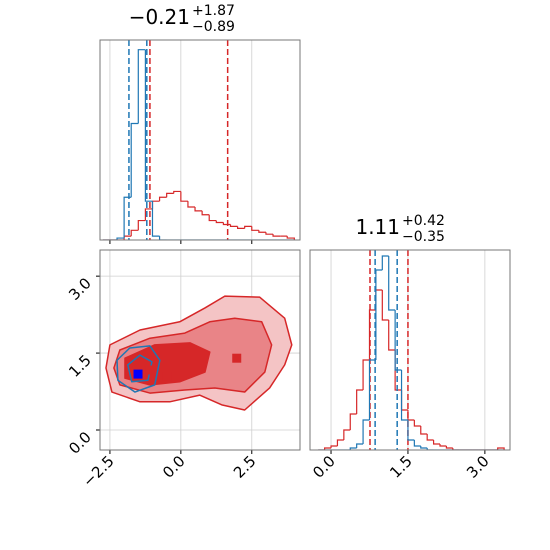 The width and height of the screenshot is (550, 550). Describe the element at coordinates (159, 17) in the screenshot. I see `title-value: −0.21` at that location.